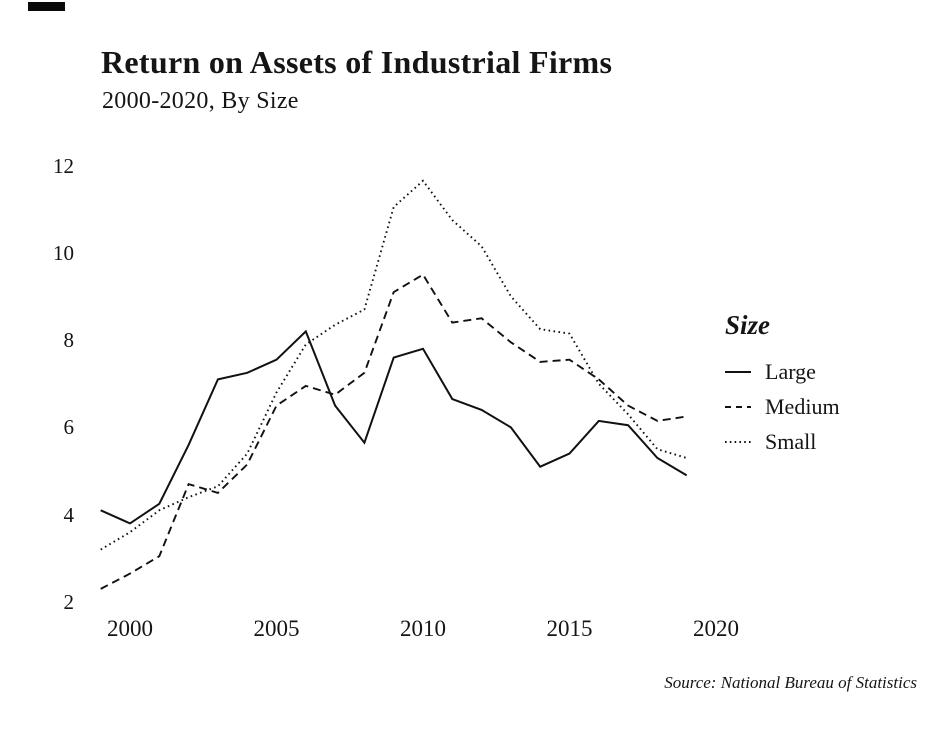  I want to click on chart-title: Return on Assets of Industrial Firms, so click(357, 62).